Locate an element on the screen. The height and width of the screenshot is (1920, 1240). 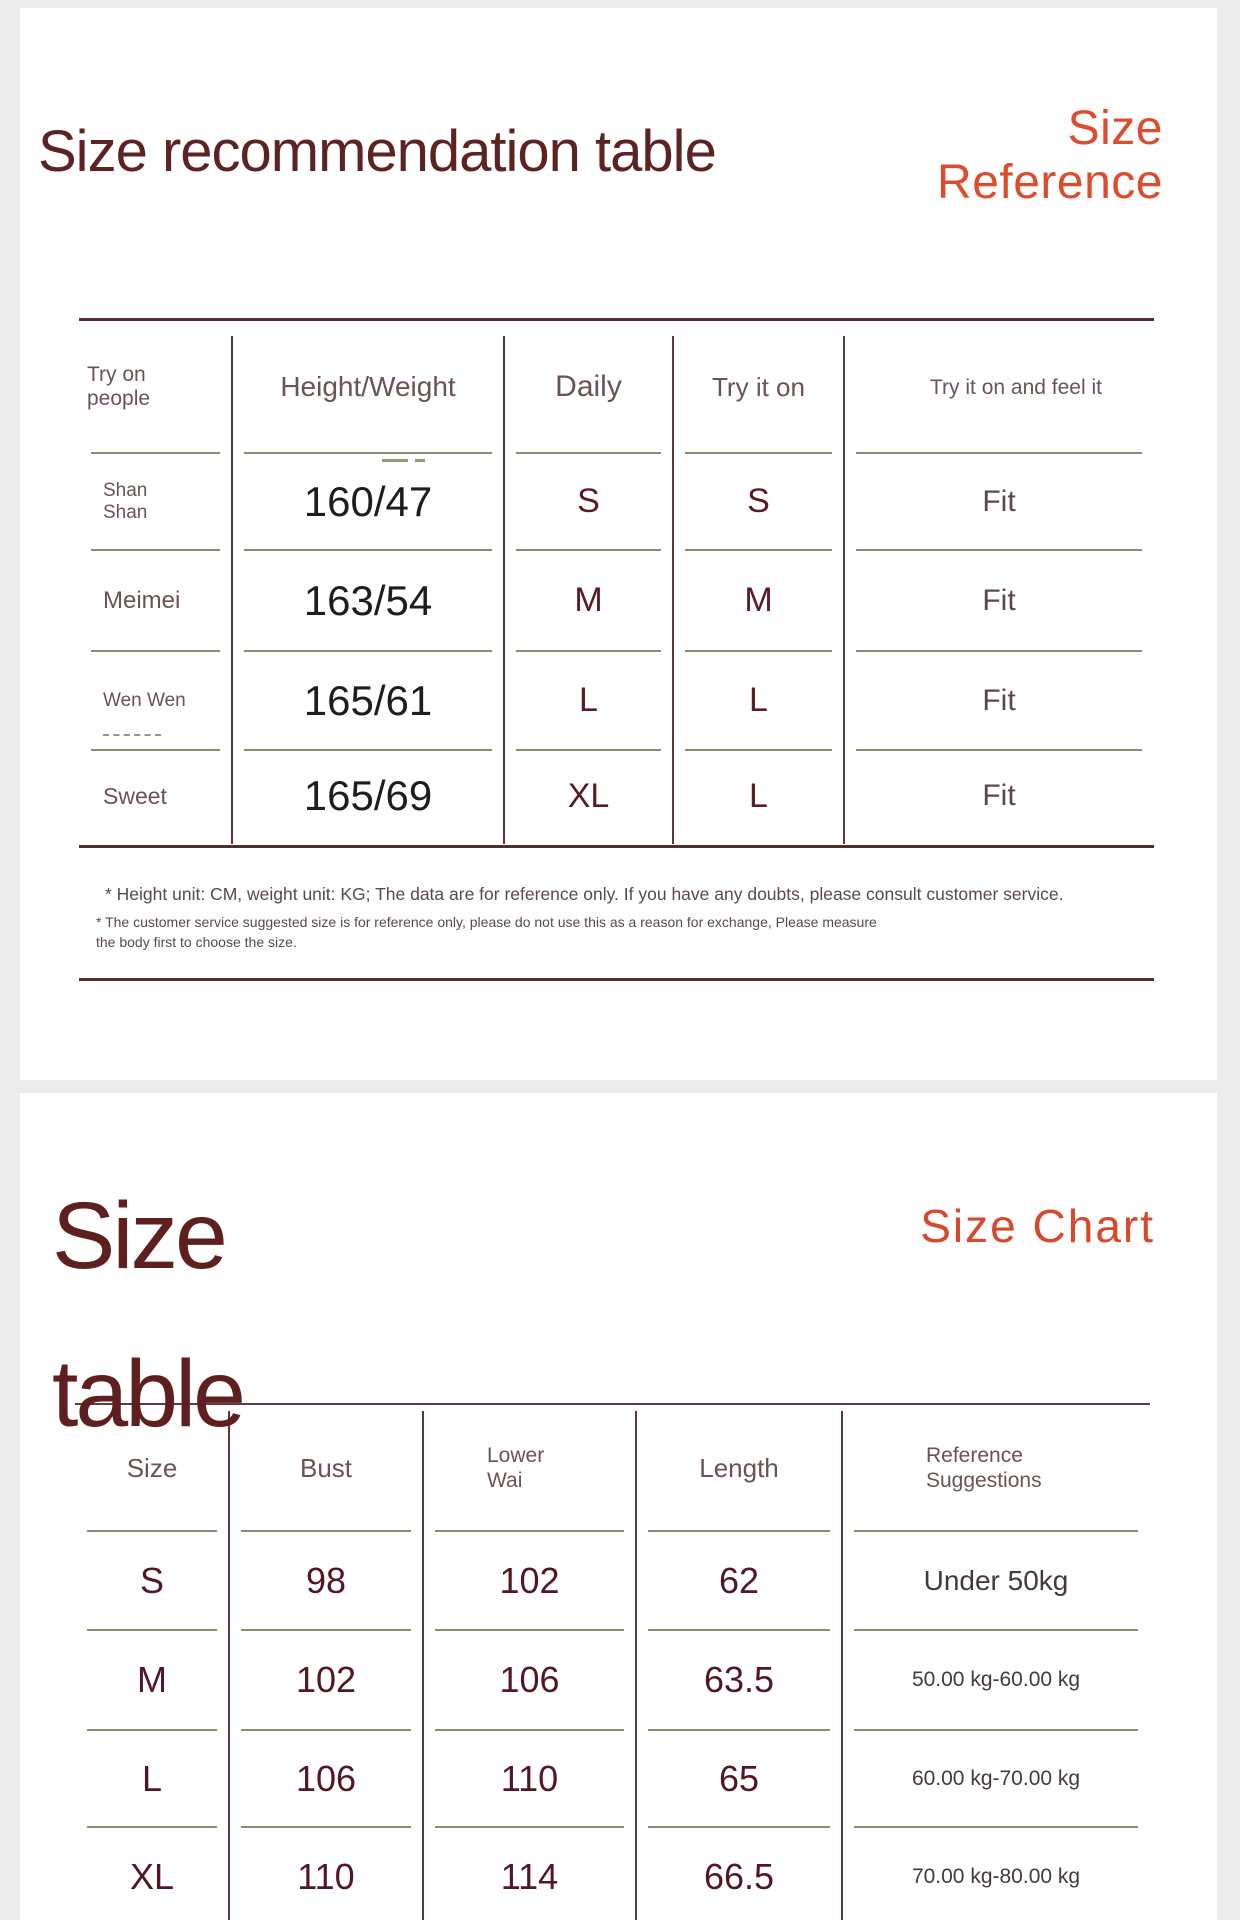
table-row: Shan Shan 160/47 S S Fit is located at coordinates (616, 502).